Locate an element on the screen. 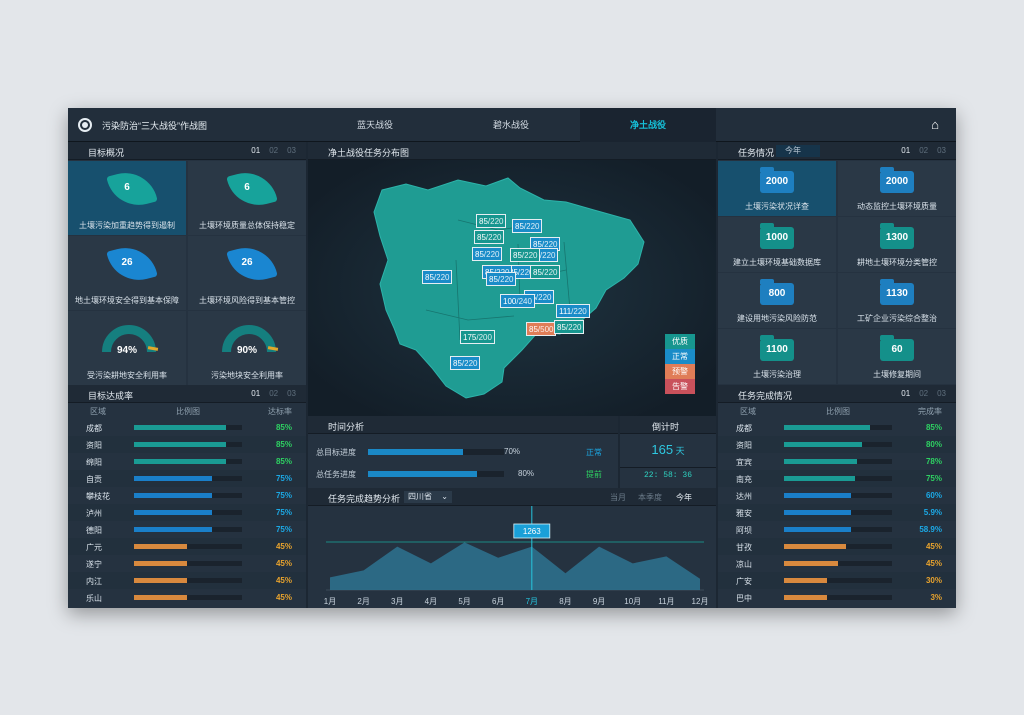 This screenshot has width=1024, height=715. target-value: 26 is located at coordinates (127, 262).